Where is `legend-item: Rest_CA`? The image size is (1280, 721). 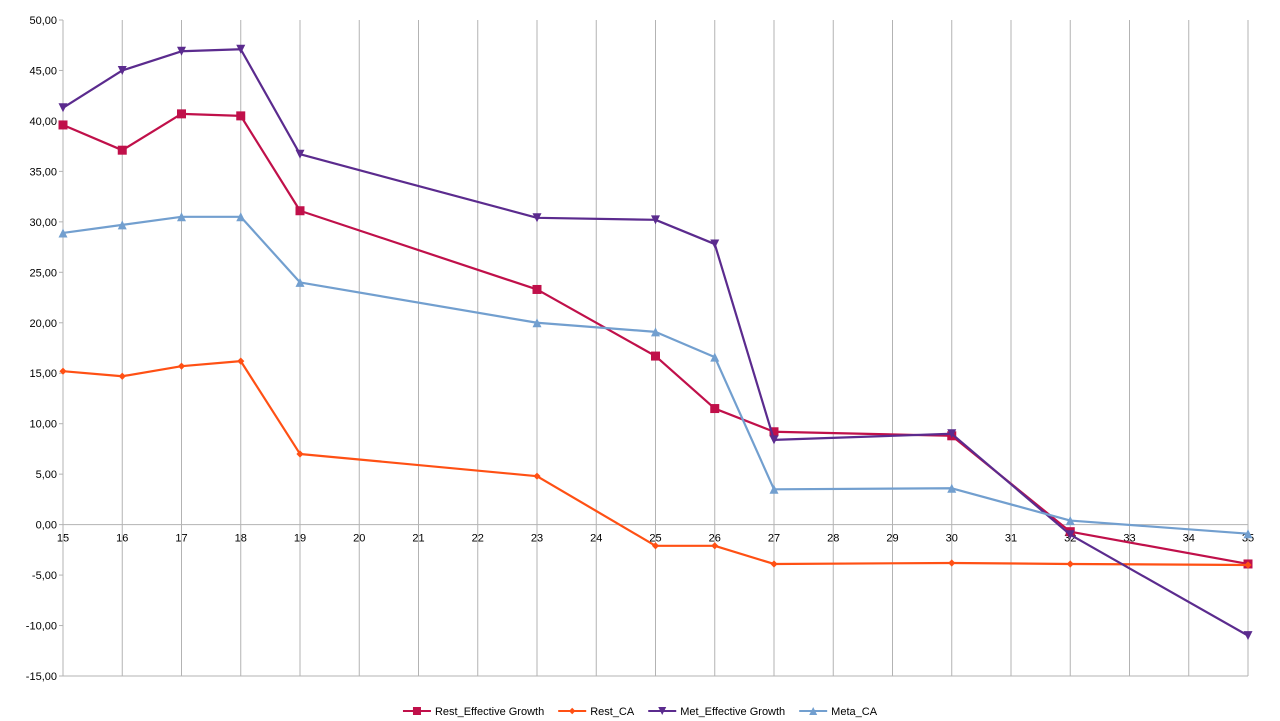 legend-item: Rest_CA is located at coordinates (596, 712).